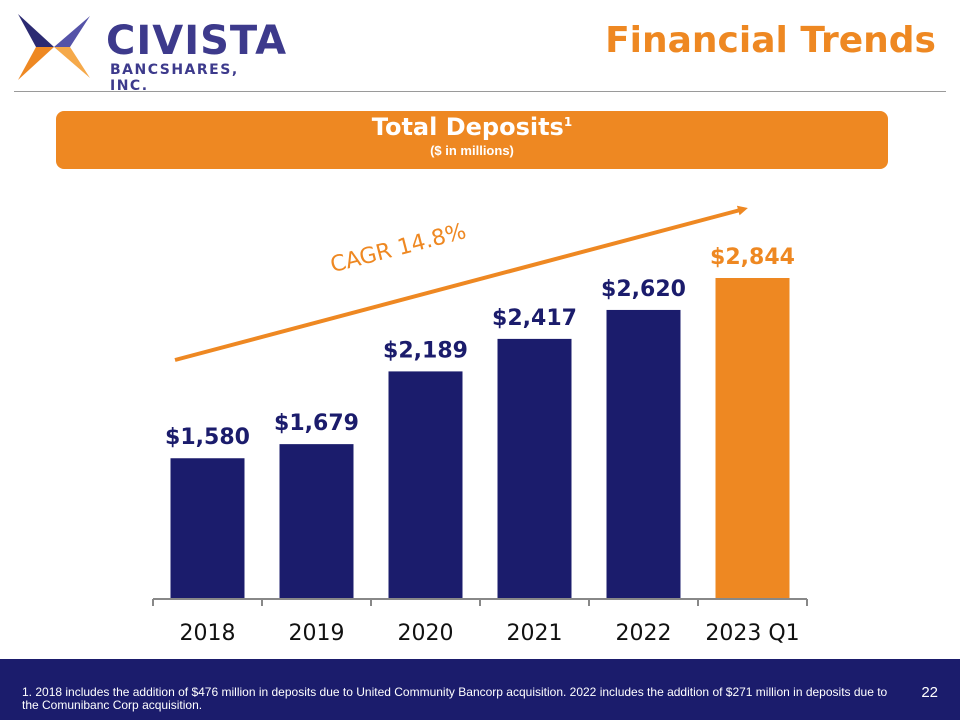 The height and width of the screenshot is (720, 960). Describe the element at coordinates (752, 257) in the screenshot. I see `data-label: $2,844` at that location.